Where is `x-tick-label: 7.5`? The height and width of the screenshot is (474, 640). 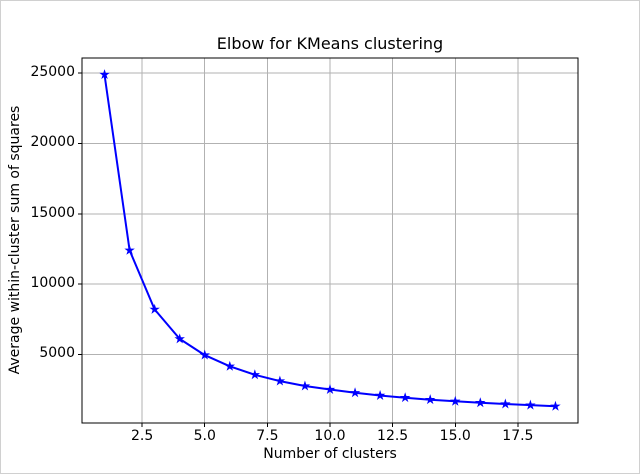 x-tick-label: 7.5 is located at coordinates (267, 436).